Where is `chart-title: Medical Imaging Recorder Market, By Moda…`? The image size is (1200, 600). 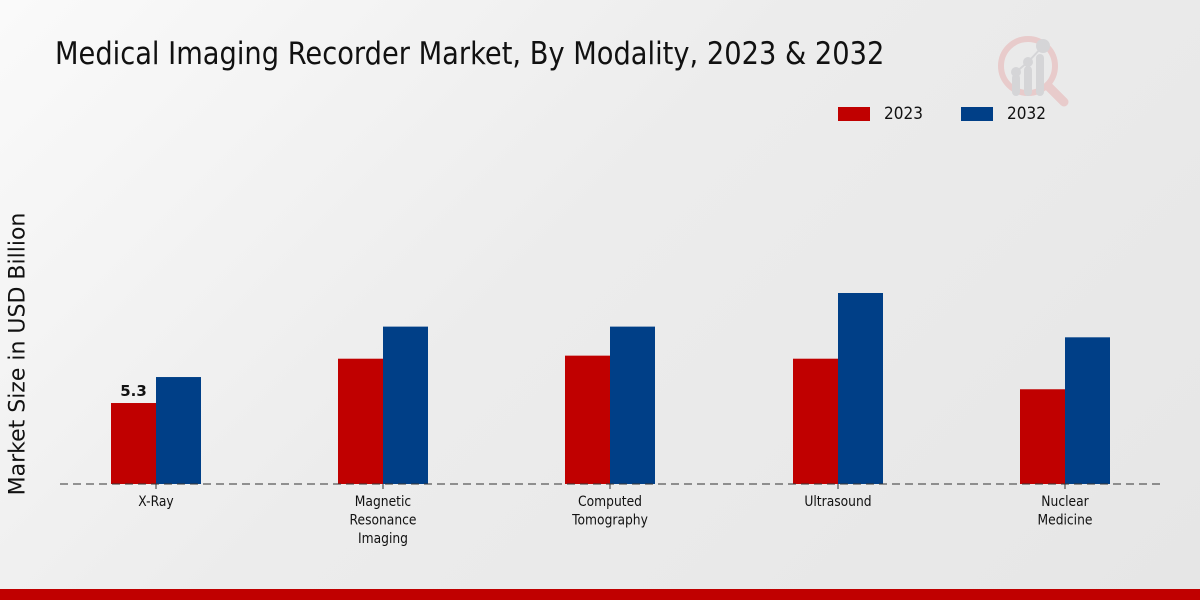 chart-title: Medical Imaging Recorder Market, By Moda… is located at coordinates (470, 54).